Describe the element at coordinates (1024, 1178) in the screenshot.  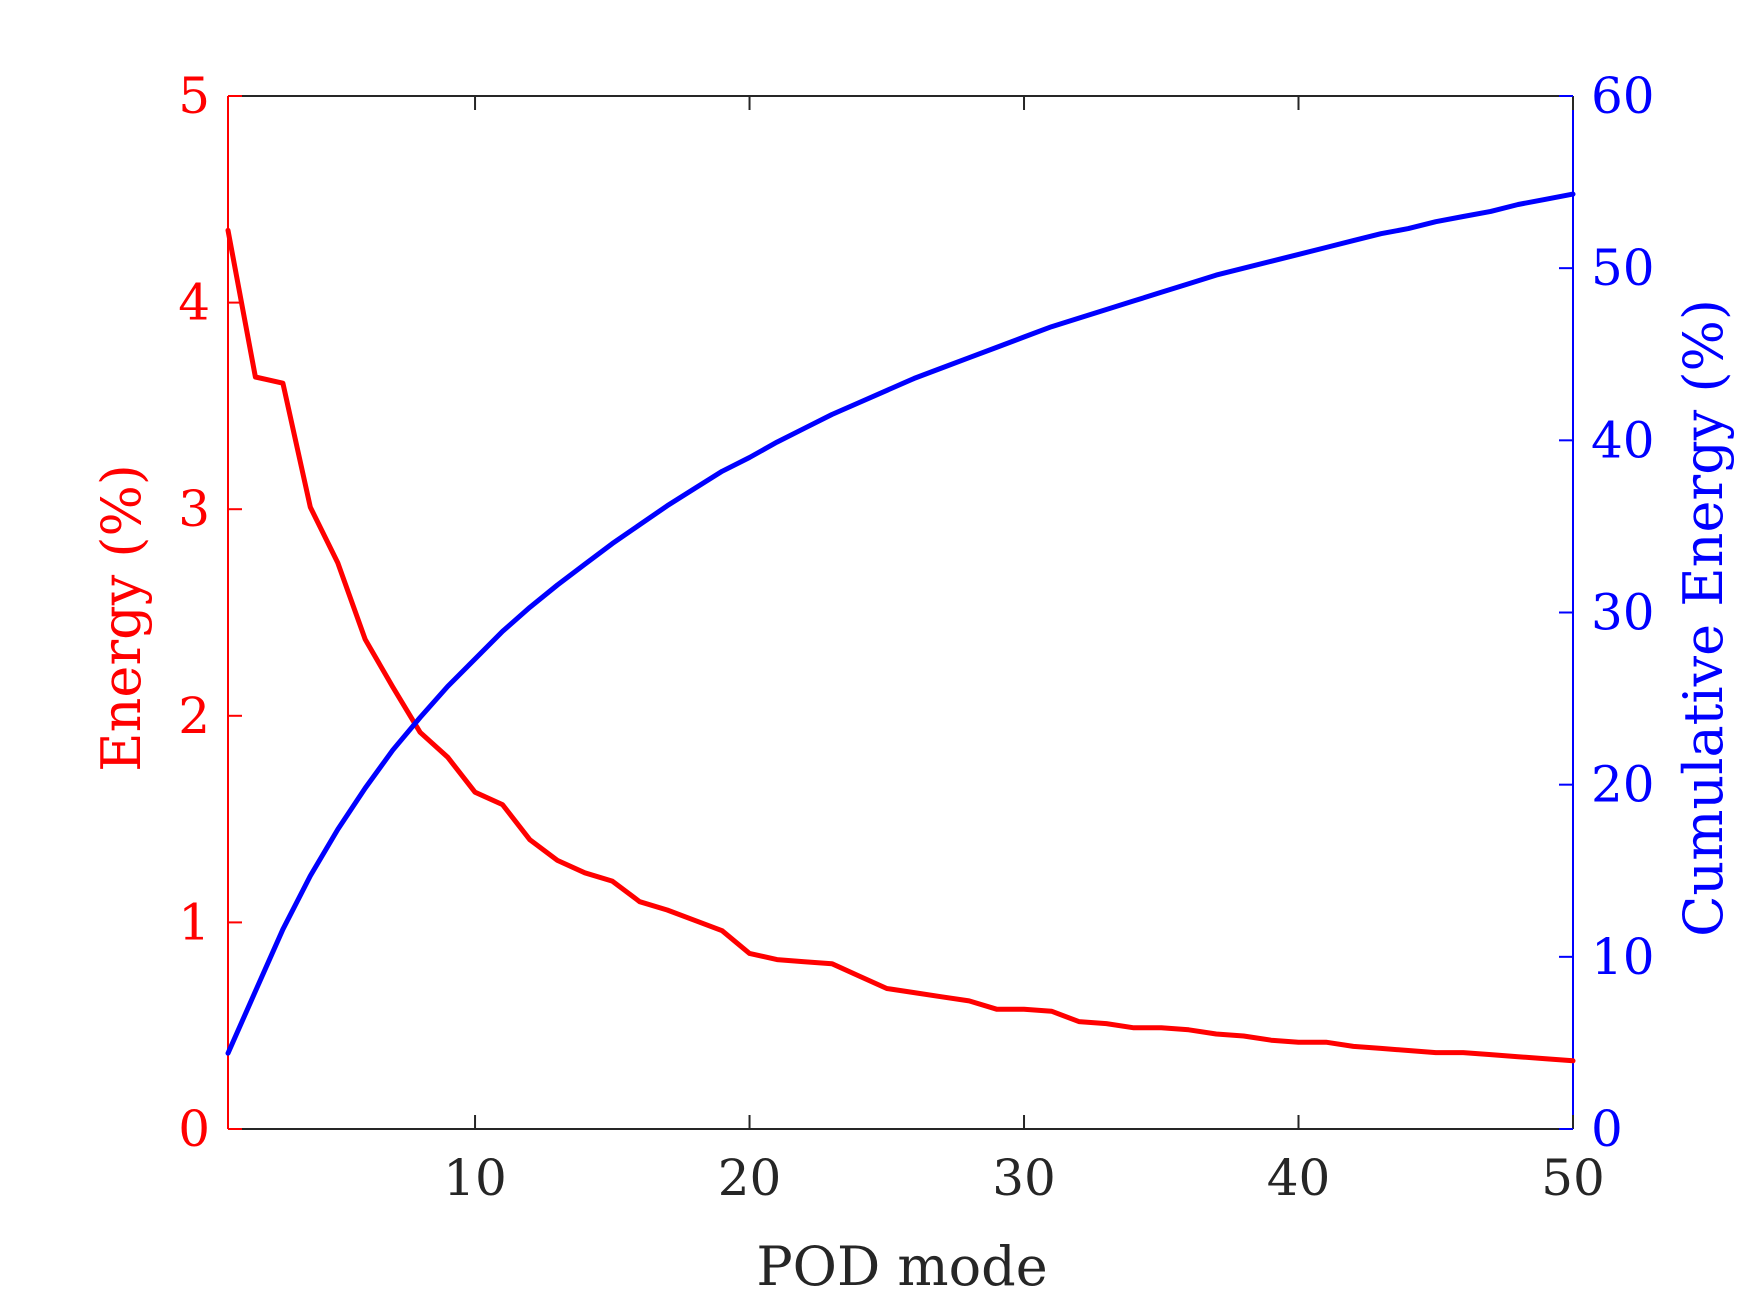
I see `x-tick-label: 30` at that location.